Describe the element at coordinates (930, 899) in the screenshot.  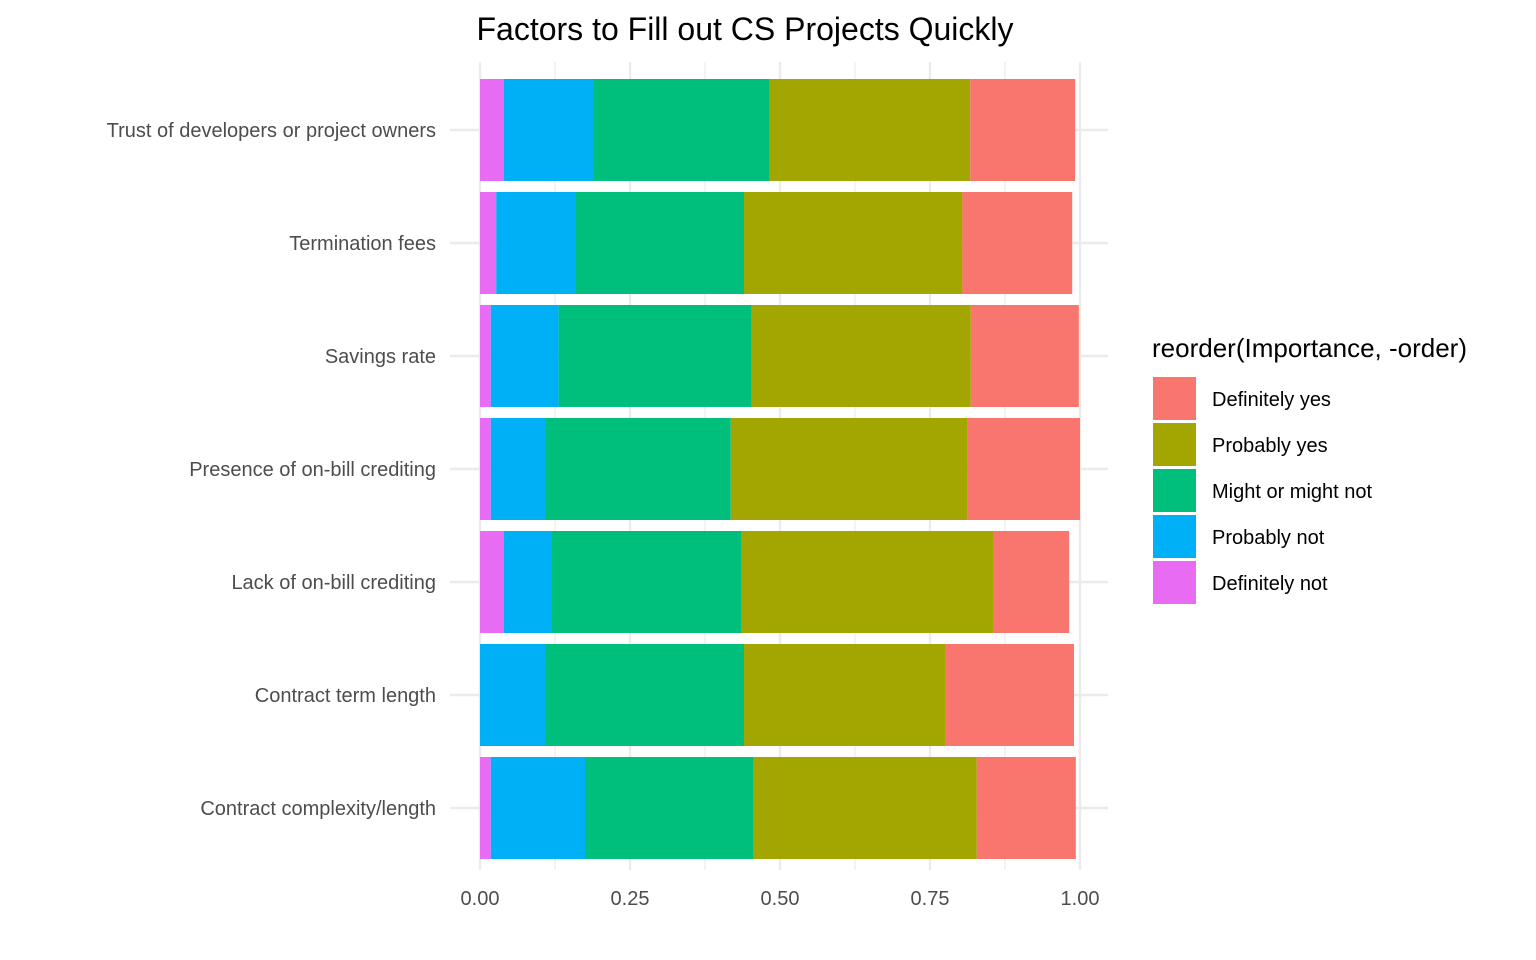
I see `x-tick-label: 0.75` at that location.